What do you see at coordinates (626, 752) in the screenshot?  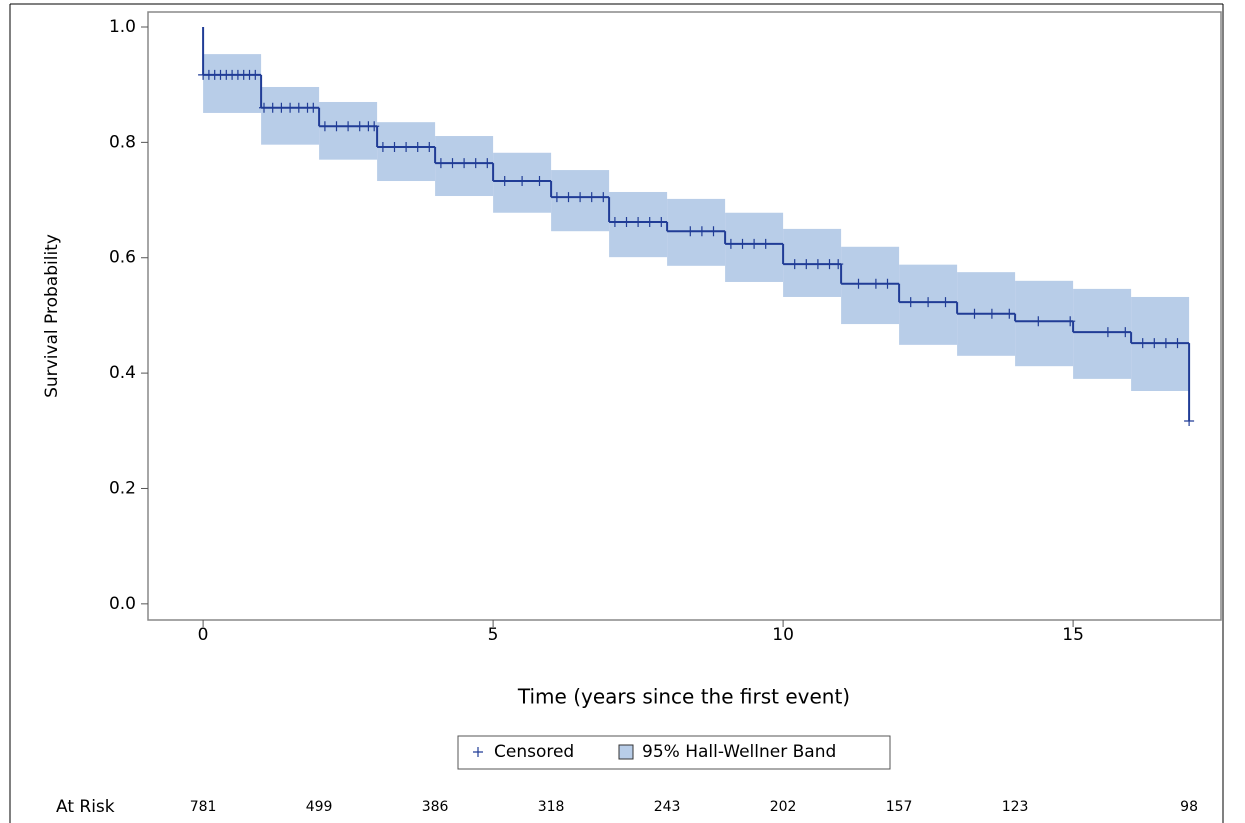 I see `legend-band-symbol` at bounding box center [626, 752].